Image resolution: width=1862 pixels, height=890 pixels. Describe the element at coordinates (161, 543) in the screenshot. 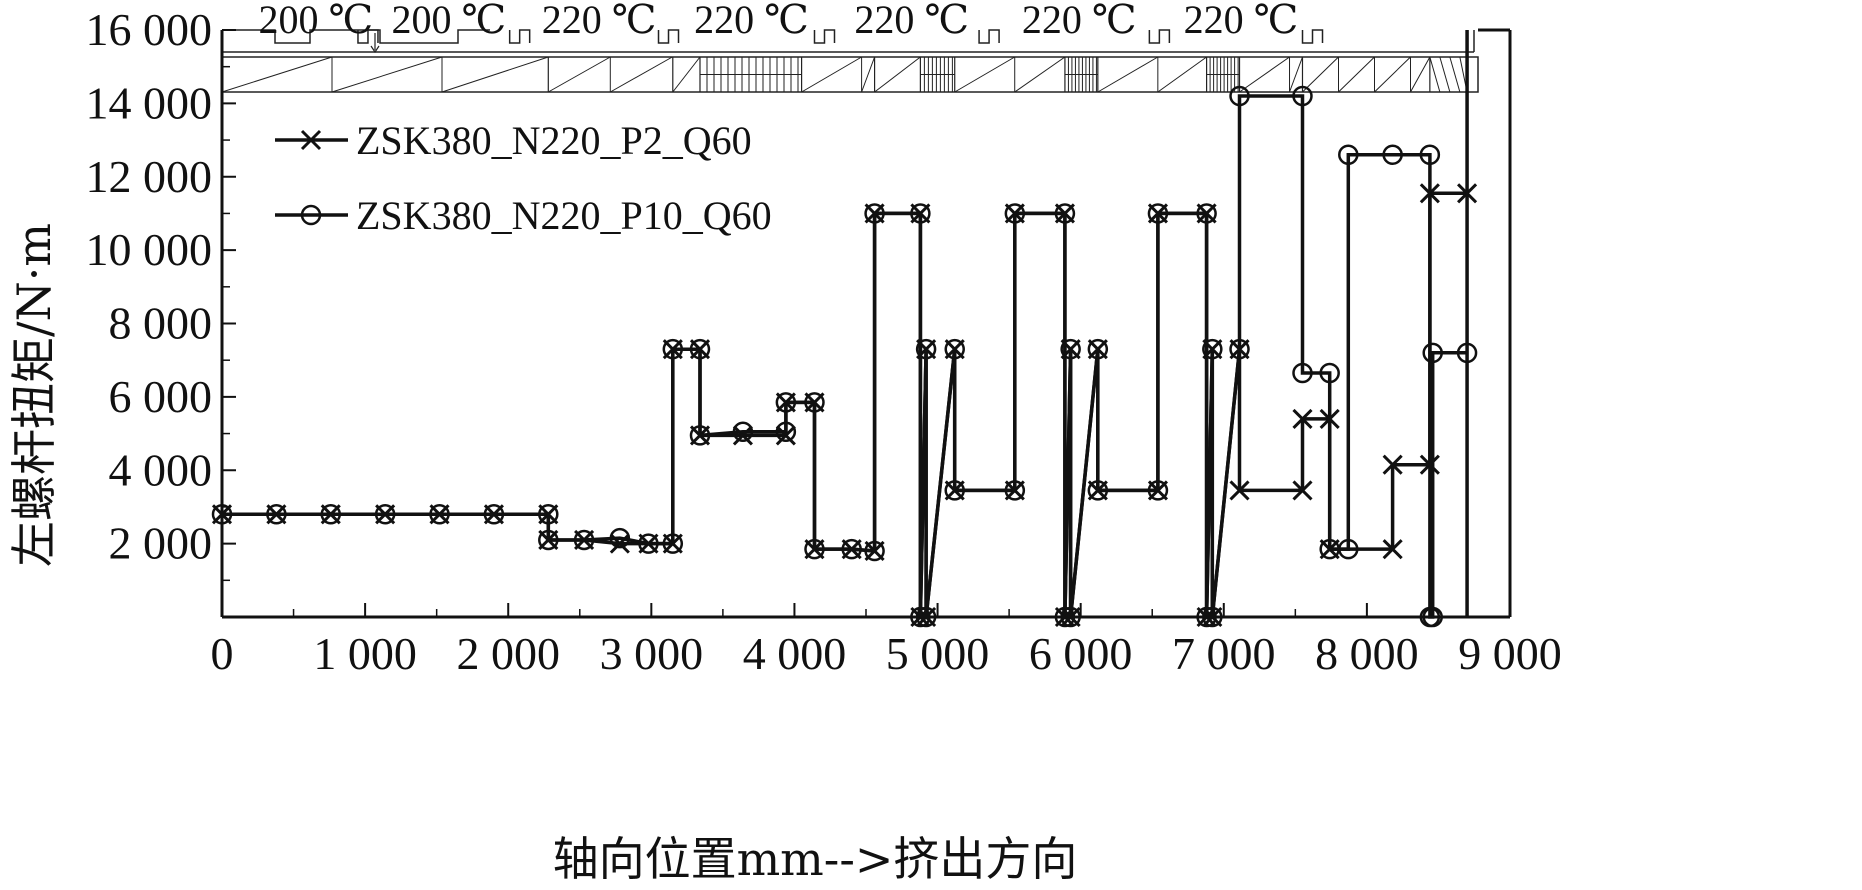

I see `y-tick-label: 2 000` at that location.